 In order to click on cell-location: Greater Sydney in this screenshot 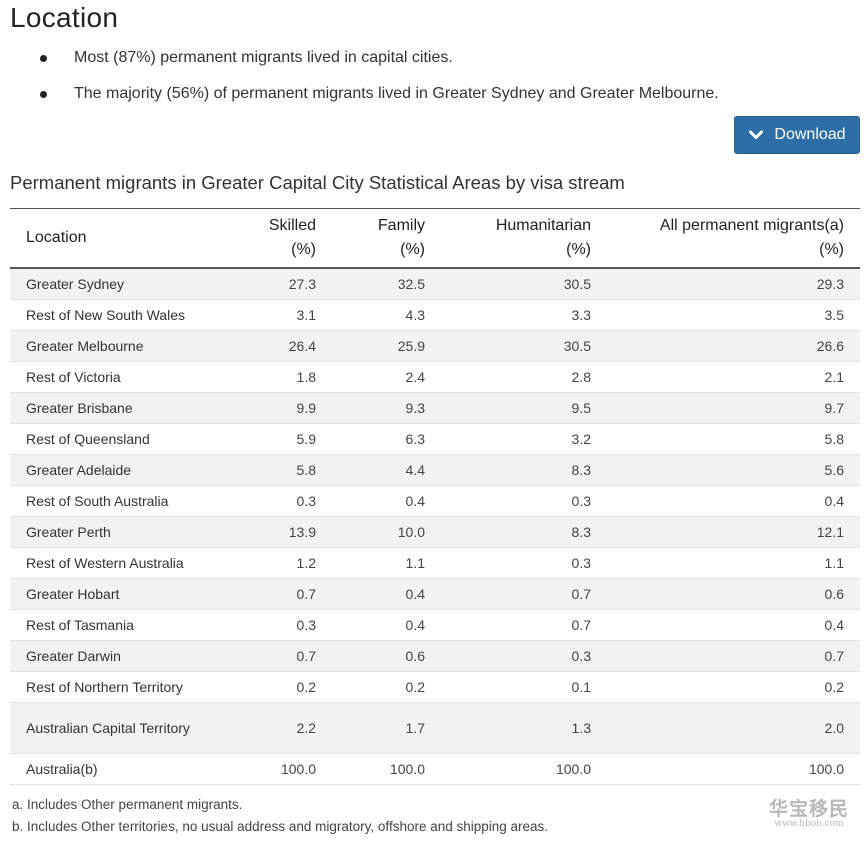, I will do `click(75, 283)`.